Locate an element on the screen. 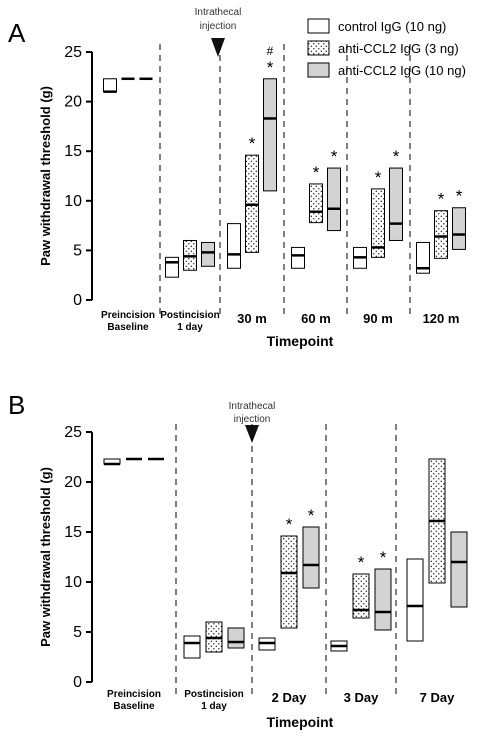  panel-label-a: A is located at coordinates (17, 33).